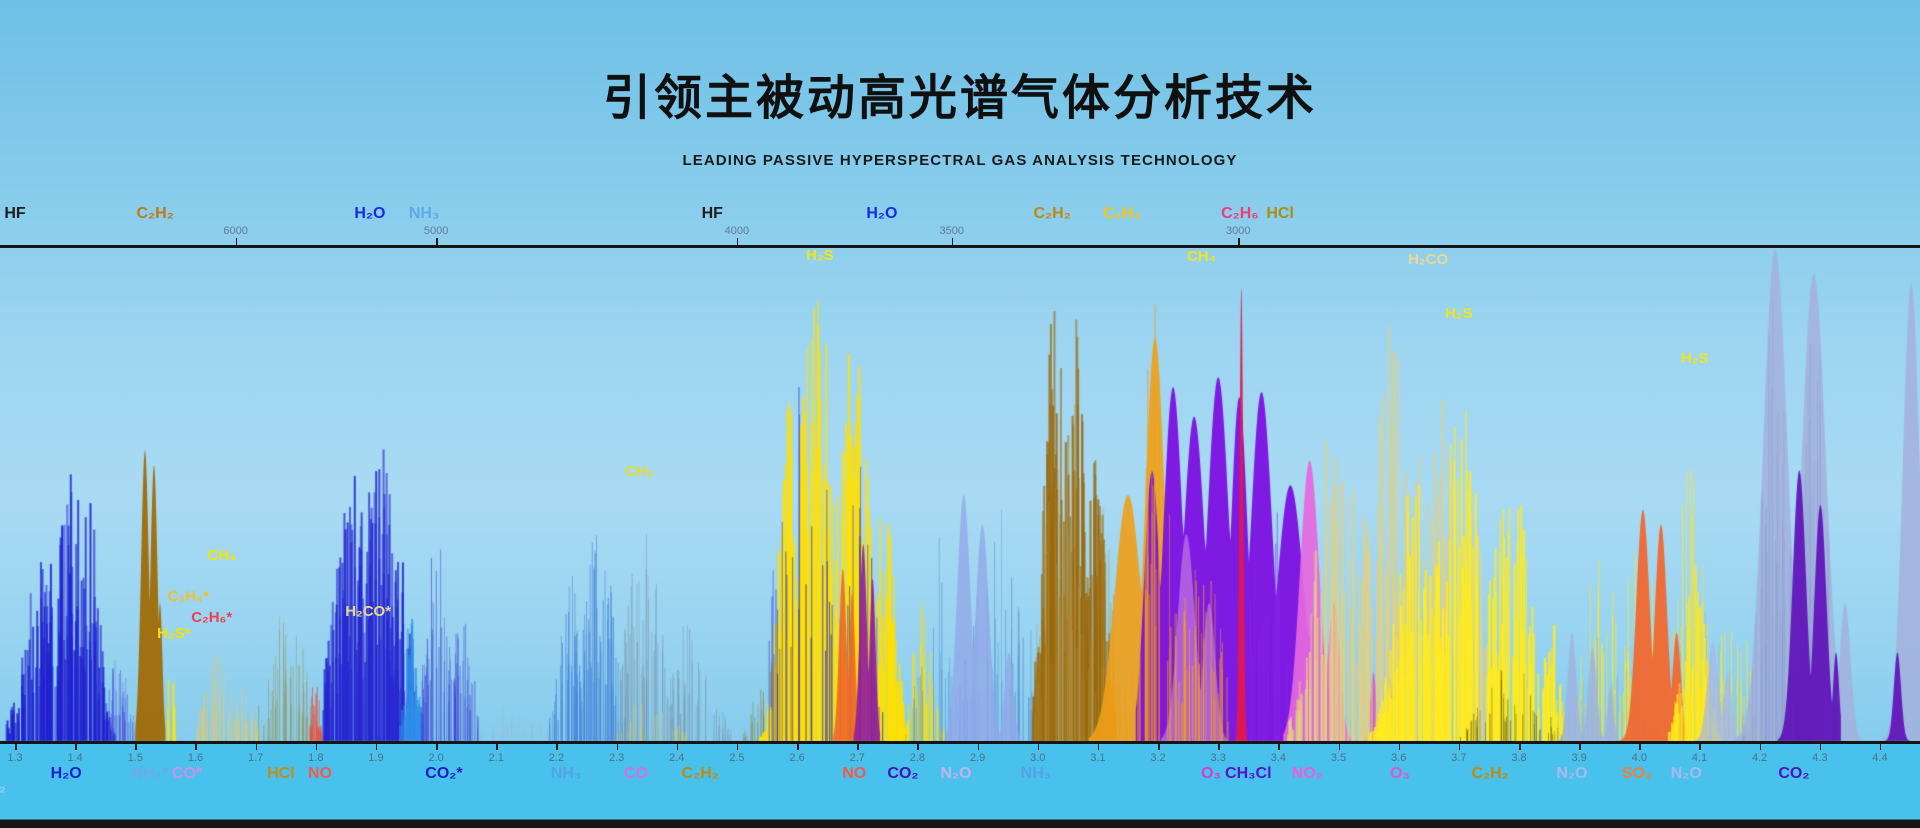 This screenshot has width=1920, height=828. I want to click on bottom-tick-label: 2.1, so click(496, 758).